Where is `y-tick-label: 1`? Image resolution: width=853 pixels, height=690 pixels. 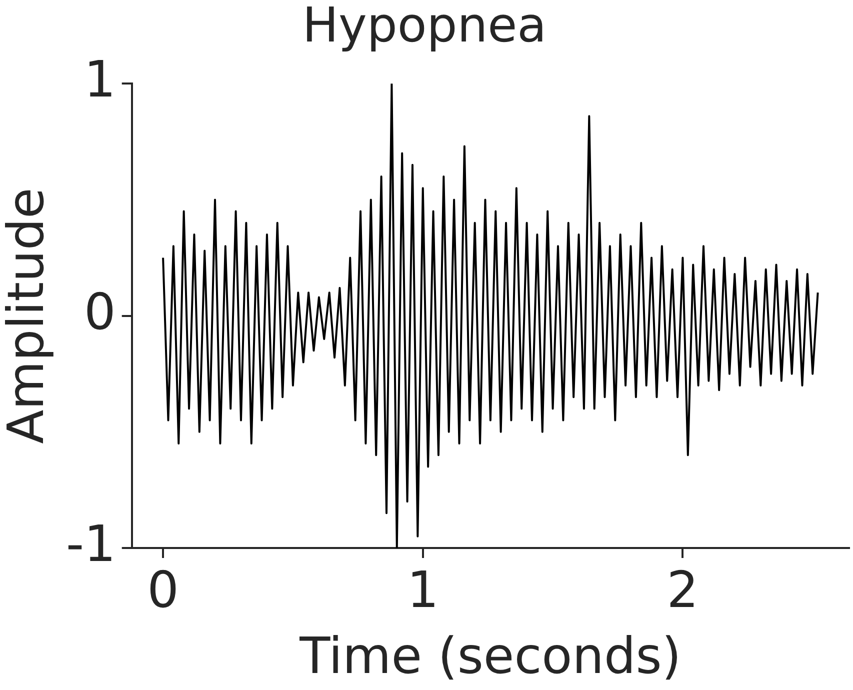
y-tick-label: 1 is located at coordinates (100, 79).